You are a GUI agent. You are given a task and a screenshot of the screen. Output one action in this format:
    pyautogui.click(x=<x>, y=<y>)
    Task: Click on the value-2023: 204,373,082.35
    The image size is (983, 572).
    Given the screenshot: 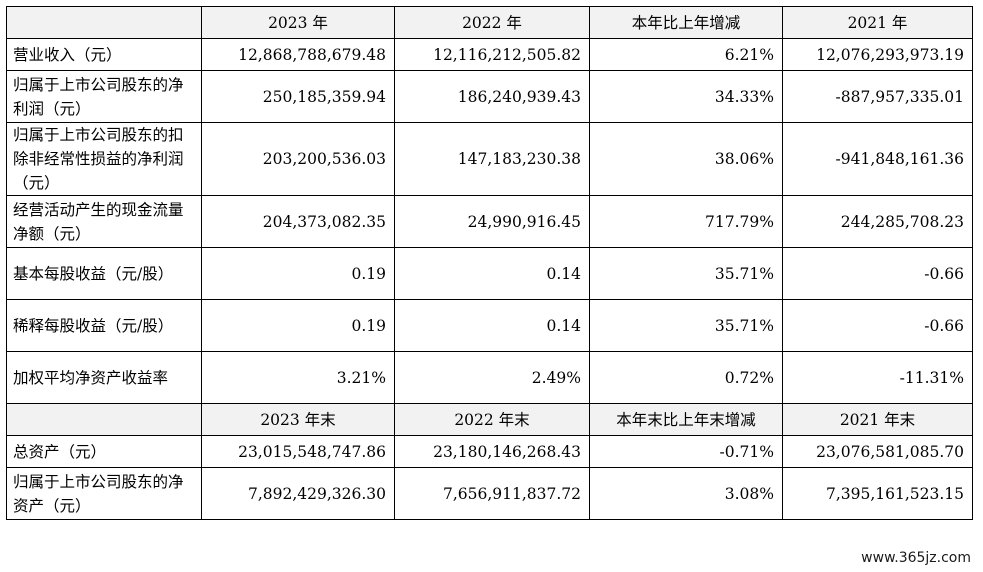 What is the action you would take?
    pyautogui.click(x=298, y=221)
    